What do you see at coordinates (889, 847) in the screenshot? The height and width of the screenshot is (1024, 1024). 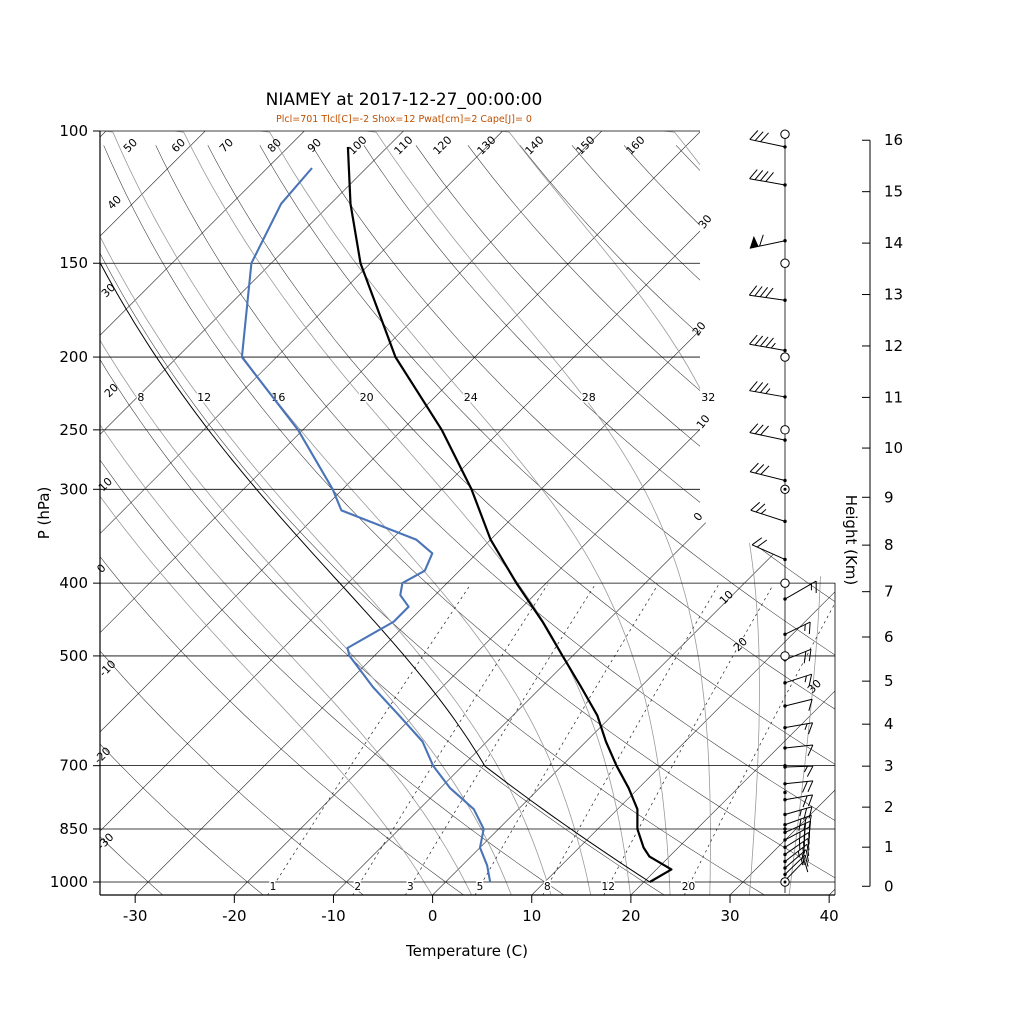 I see `height-tick-label: 1` at bounding box center [889, 847].